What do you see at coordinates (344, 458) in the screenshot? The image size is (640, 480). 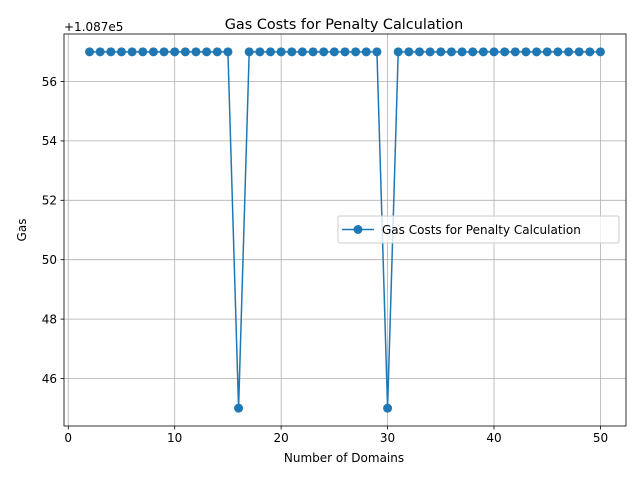 I see `x-axis-label: Number of Domains` at bounding box center [344, 458].